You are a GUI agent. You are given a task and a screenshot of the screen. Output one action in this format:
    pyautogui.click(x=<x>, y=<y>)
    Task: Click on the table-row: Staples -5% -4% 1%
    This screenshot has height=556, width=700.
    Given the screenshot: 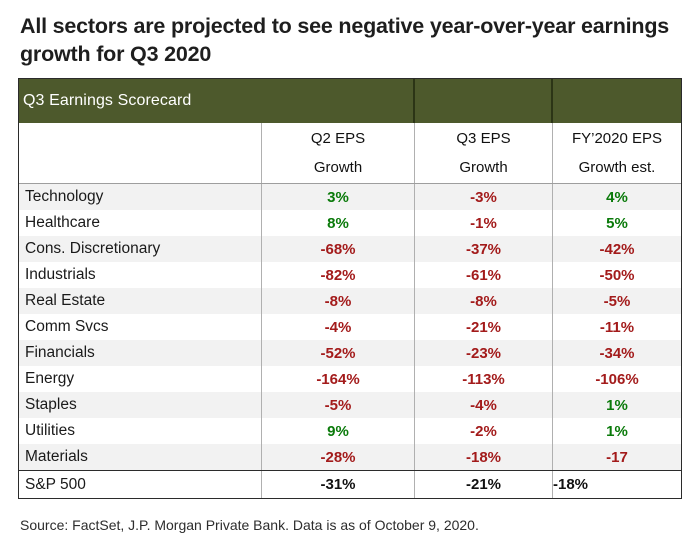 What is the action you would take?
    pyautogui.click(x=350, y=405)
    